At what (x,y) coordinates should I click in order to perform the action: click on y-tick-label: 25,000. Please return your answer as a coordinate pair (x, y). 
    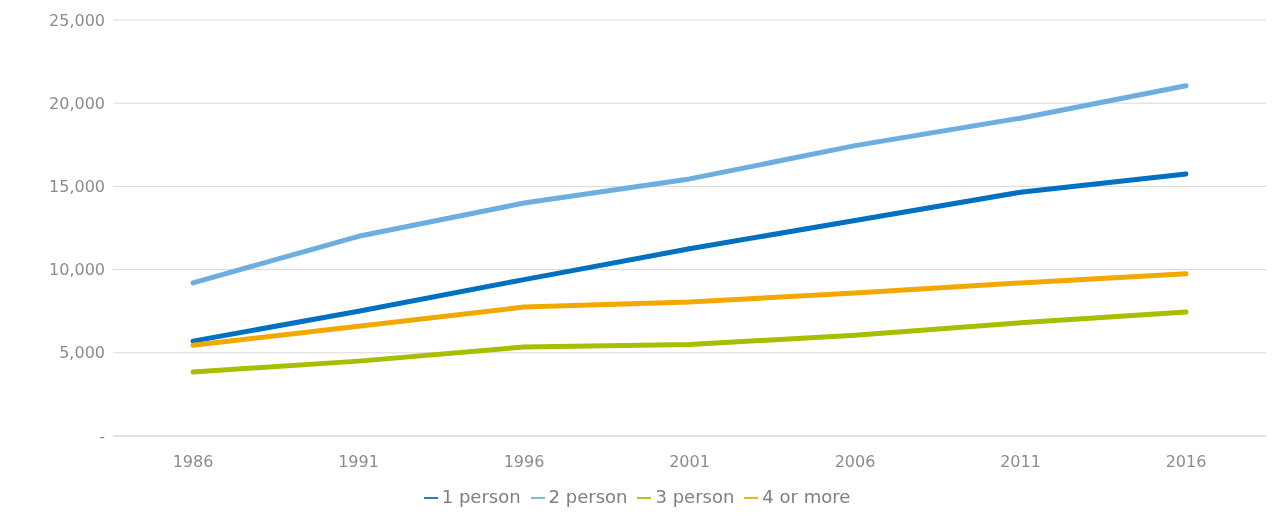
    Looking at the image, I should click on (77, 20).